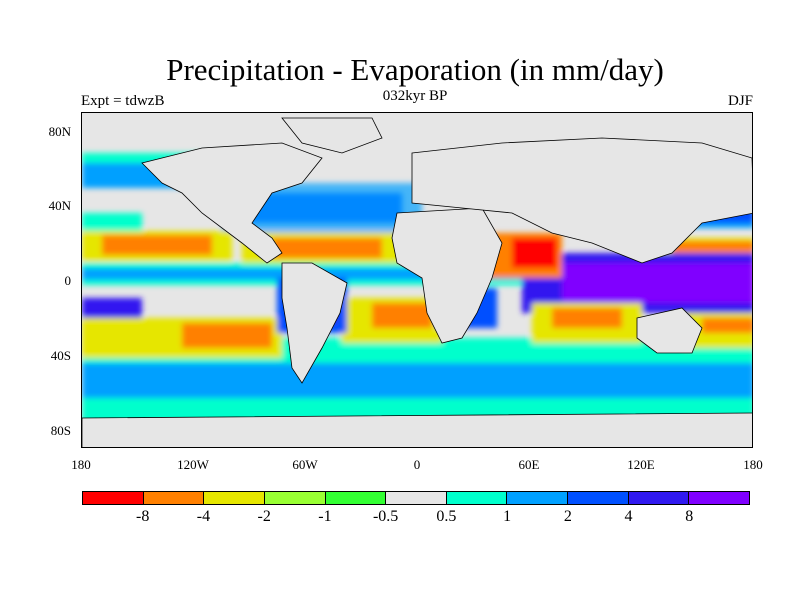 Image resolution: width=800 pixels, height=600 pixels. What do you see at coordinates (415, 69) in the screenshot?
I see `chart-title: Precipitation - Evaporation (in mm/day)` at bounding box center [415, 69].